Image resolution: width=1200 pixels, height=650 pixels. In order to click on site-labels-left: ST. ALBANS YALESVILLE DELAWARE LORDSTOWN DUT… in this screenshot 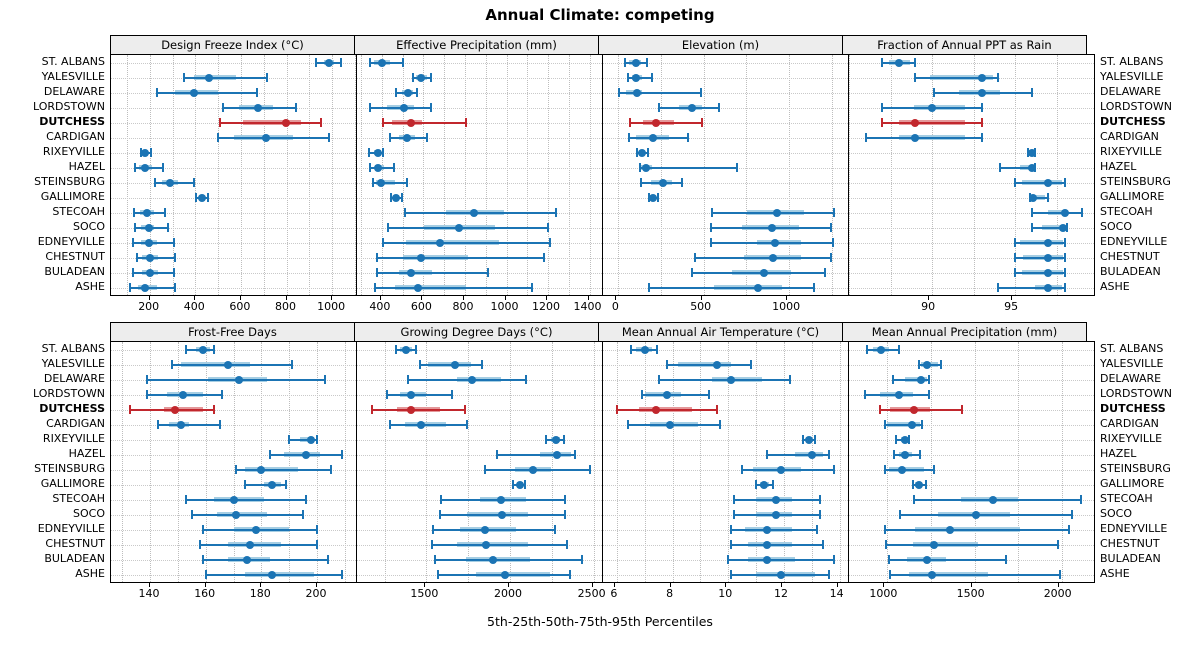, I will do `click(55, 462)`.